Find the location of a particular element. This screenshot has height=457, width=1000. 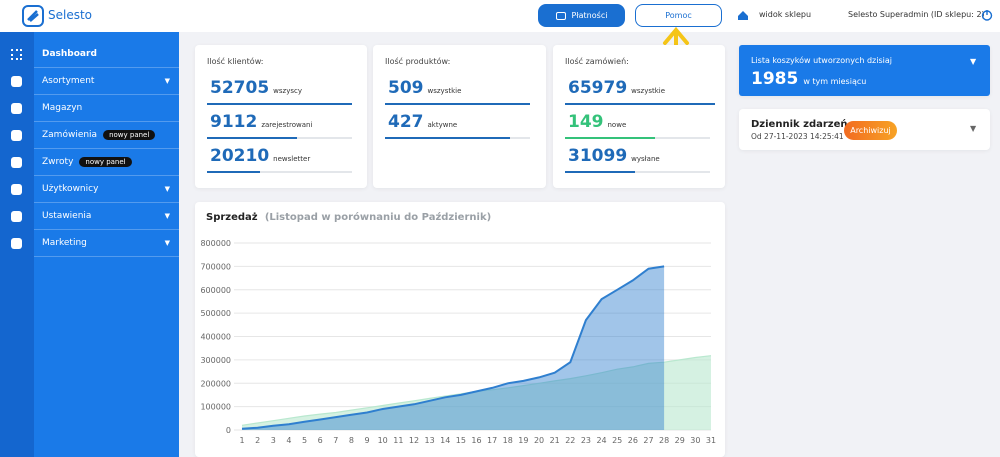

stat-label: newsletter is located at coordinates (292, 159).